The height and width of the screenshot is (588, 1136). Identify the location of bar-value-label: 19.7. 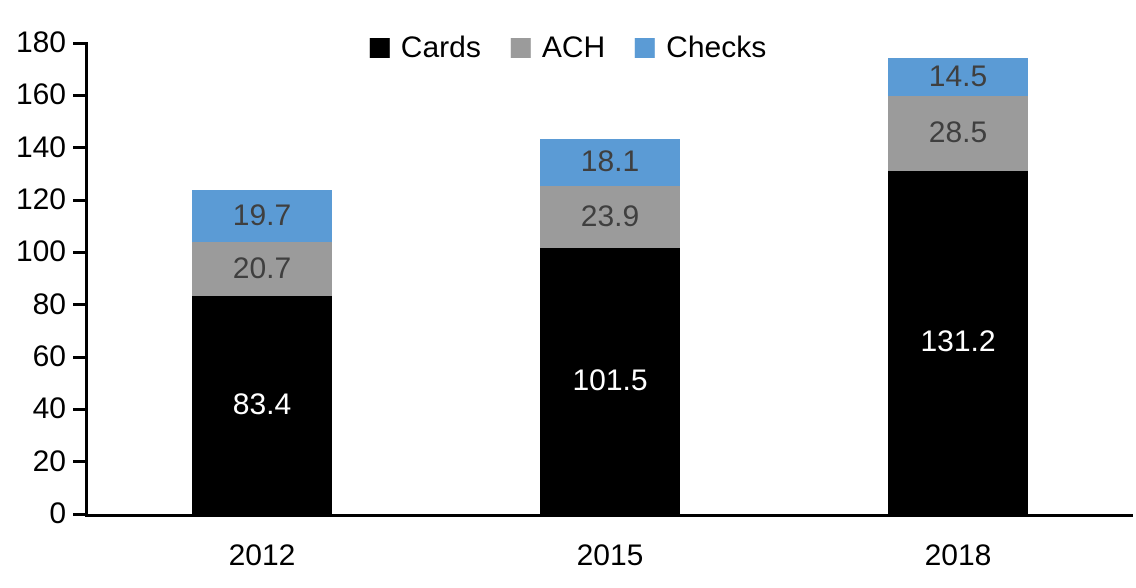
(262, 215).